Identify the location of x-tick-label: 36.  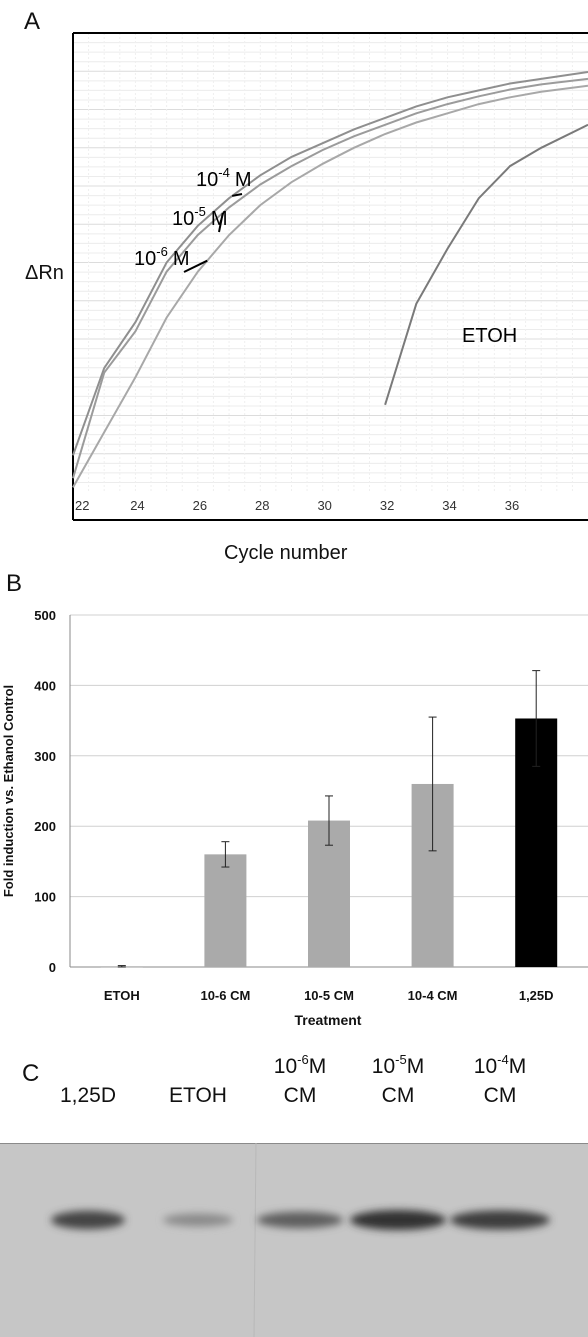
(512, 505).